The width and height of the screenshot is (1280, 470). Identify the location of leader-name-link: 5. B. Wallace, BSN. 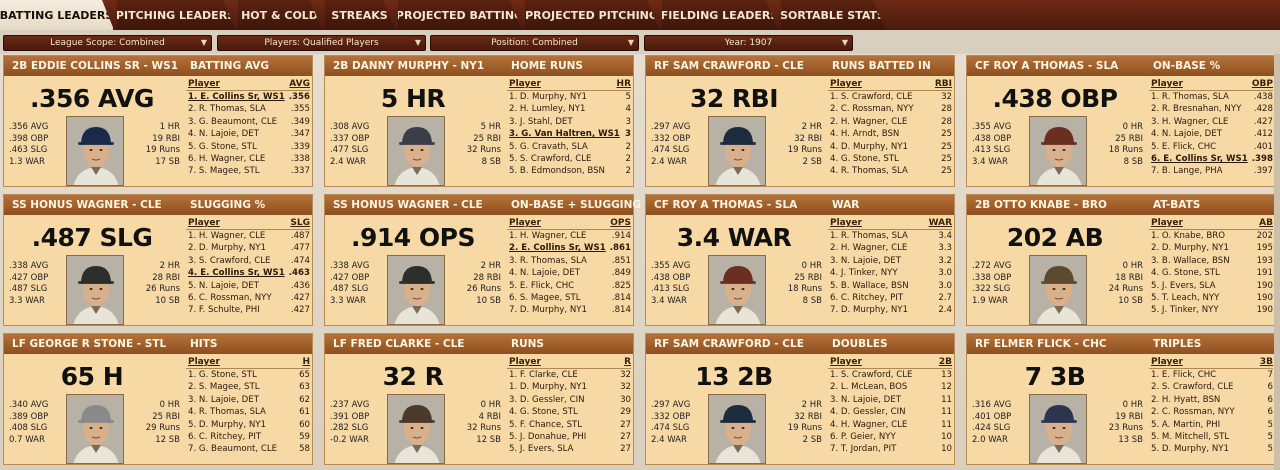
(869, 285).